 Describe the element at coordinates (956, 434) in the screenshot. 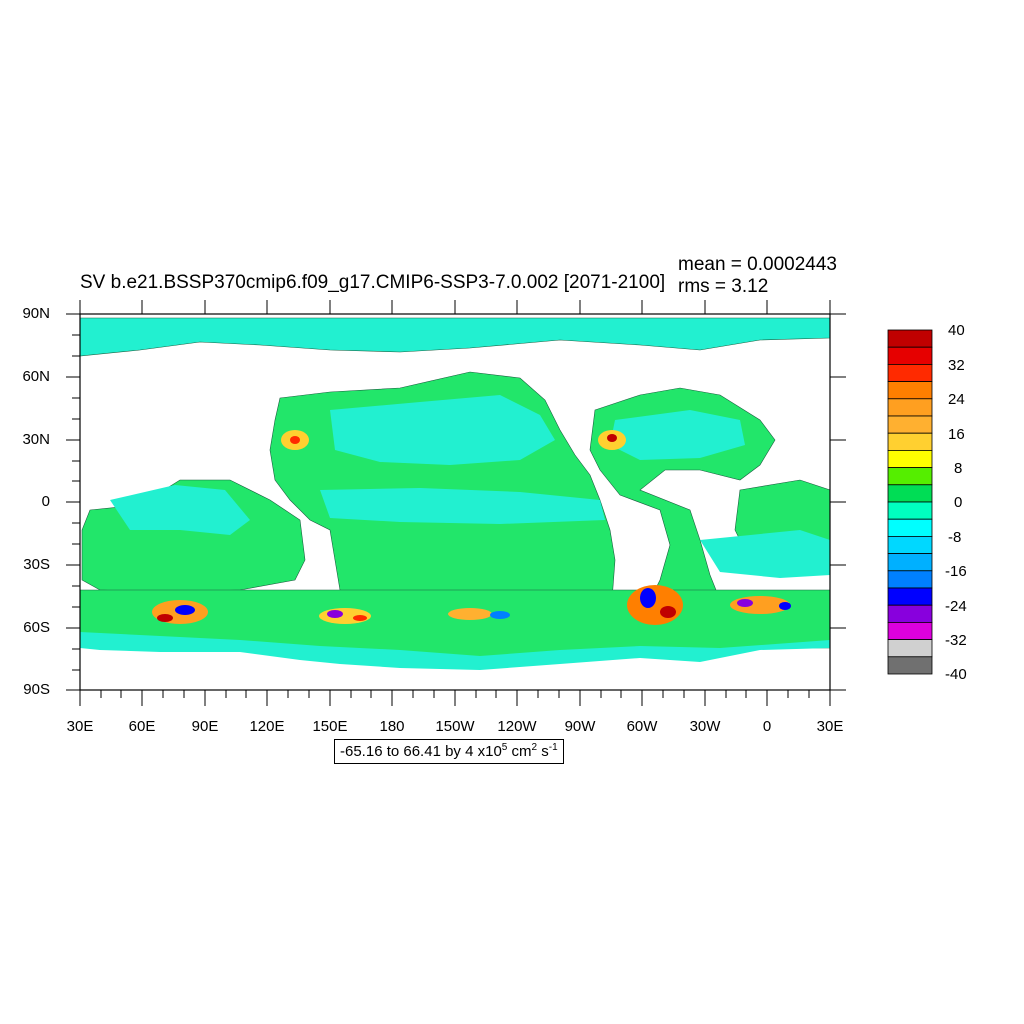

I see `colorbar-label: 16` at that location.